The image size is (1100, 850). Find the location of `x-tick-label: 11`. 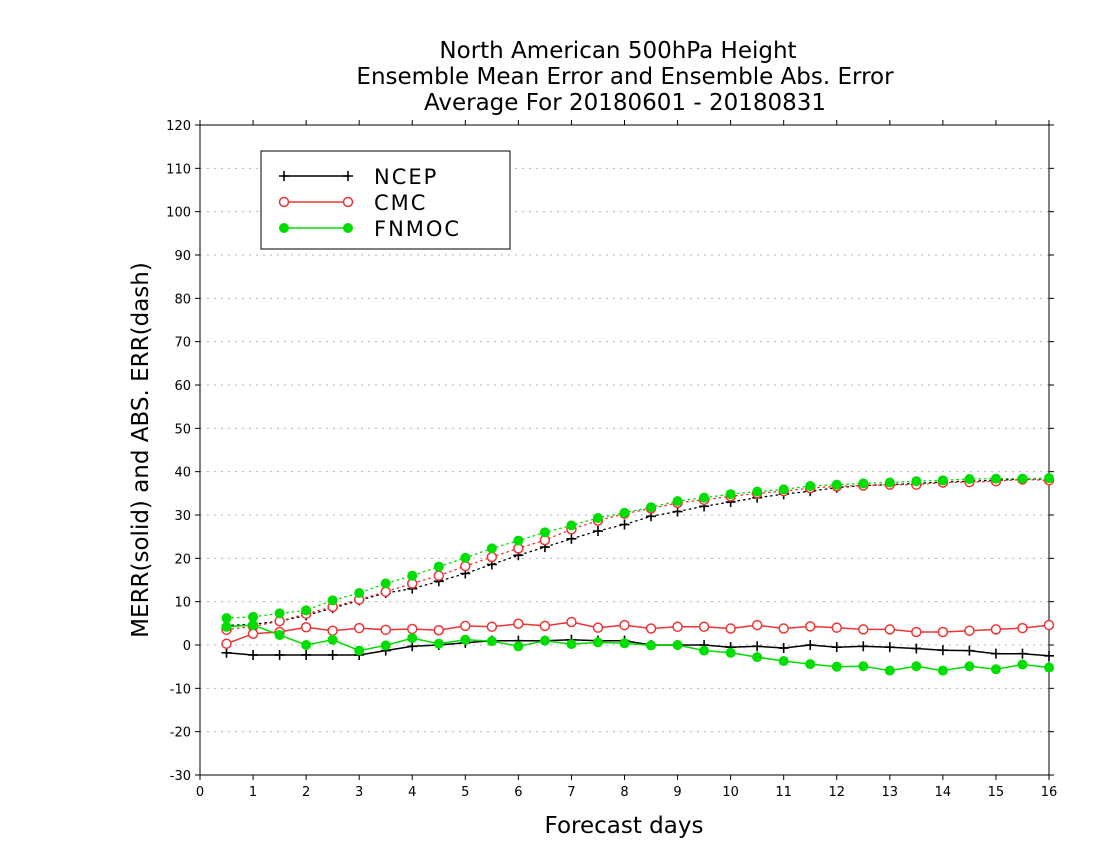

x-tick-label: 11 is located at coordinates (783, 792).